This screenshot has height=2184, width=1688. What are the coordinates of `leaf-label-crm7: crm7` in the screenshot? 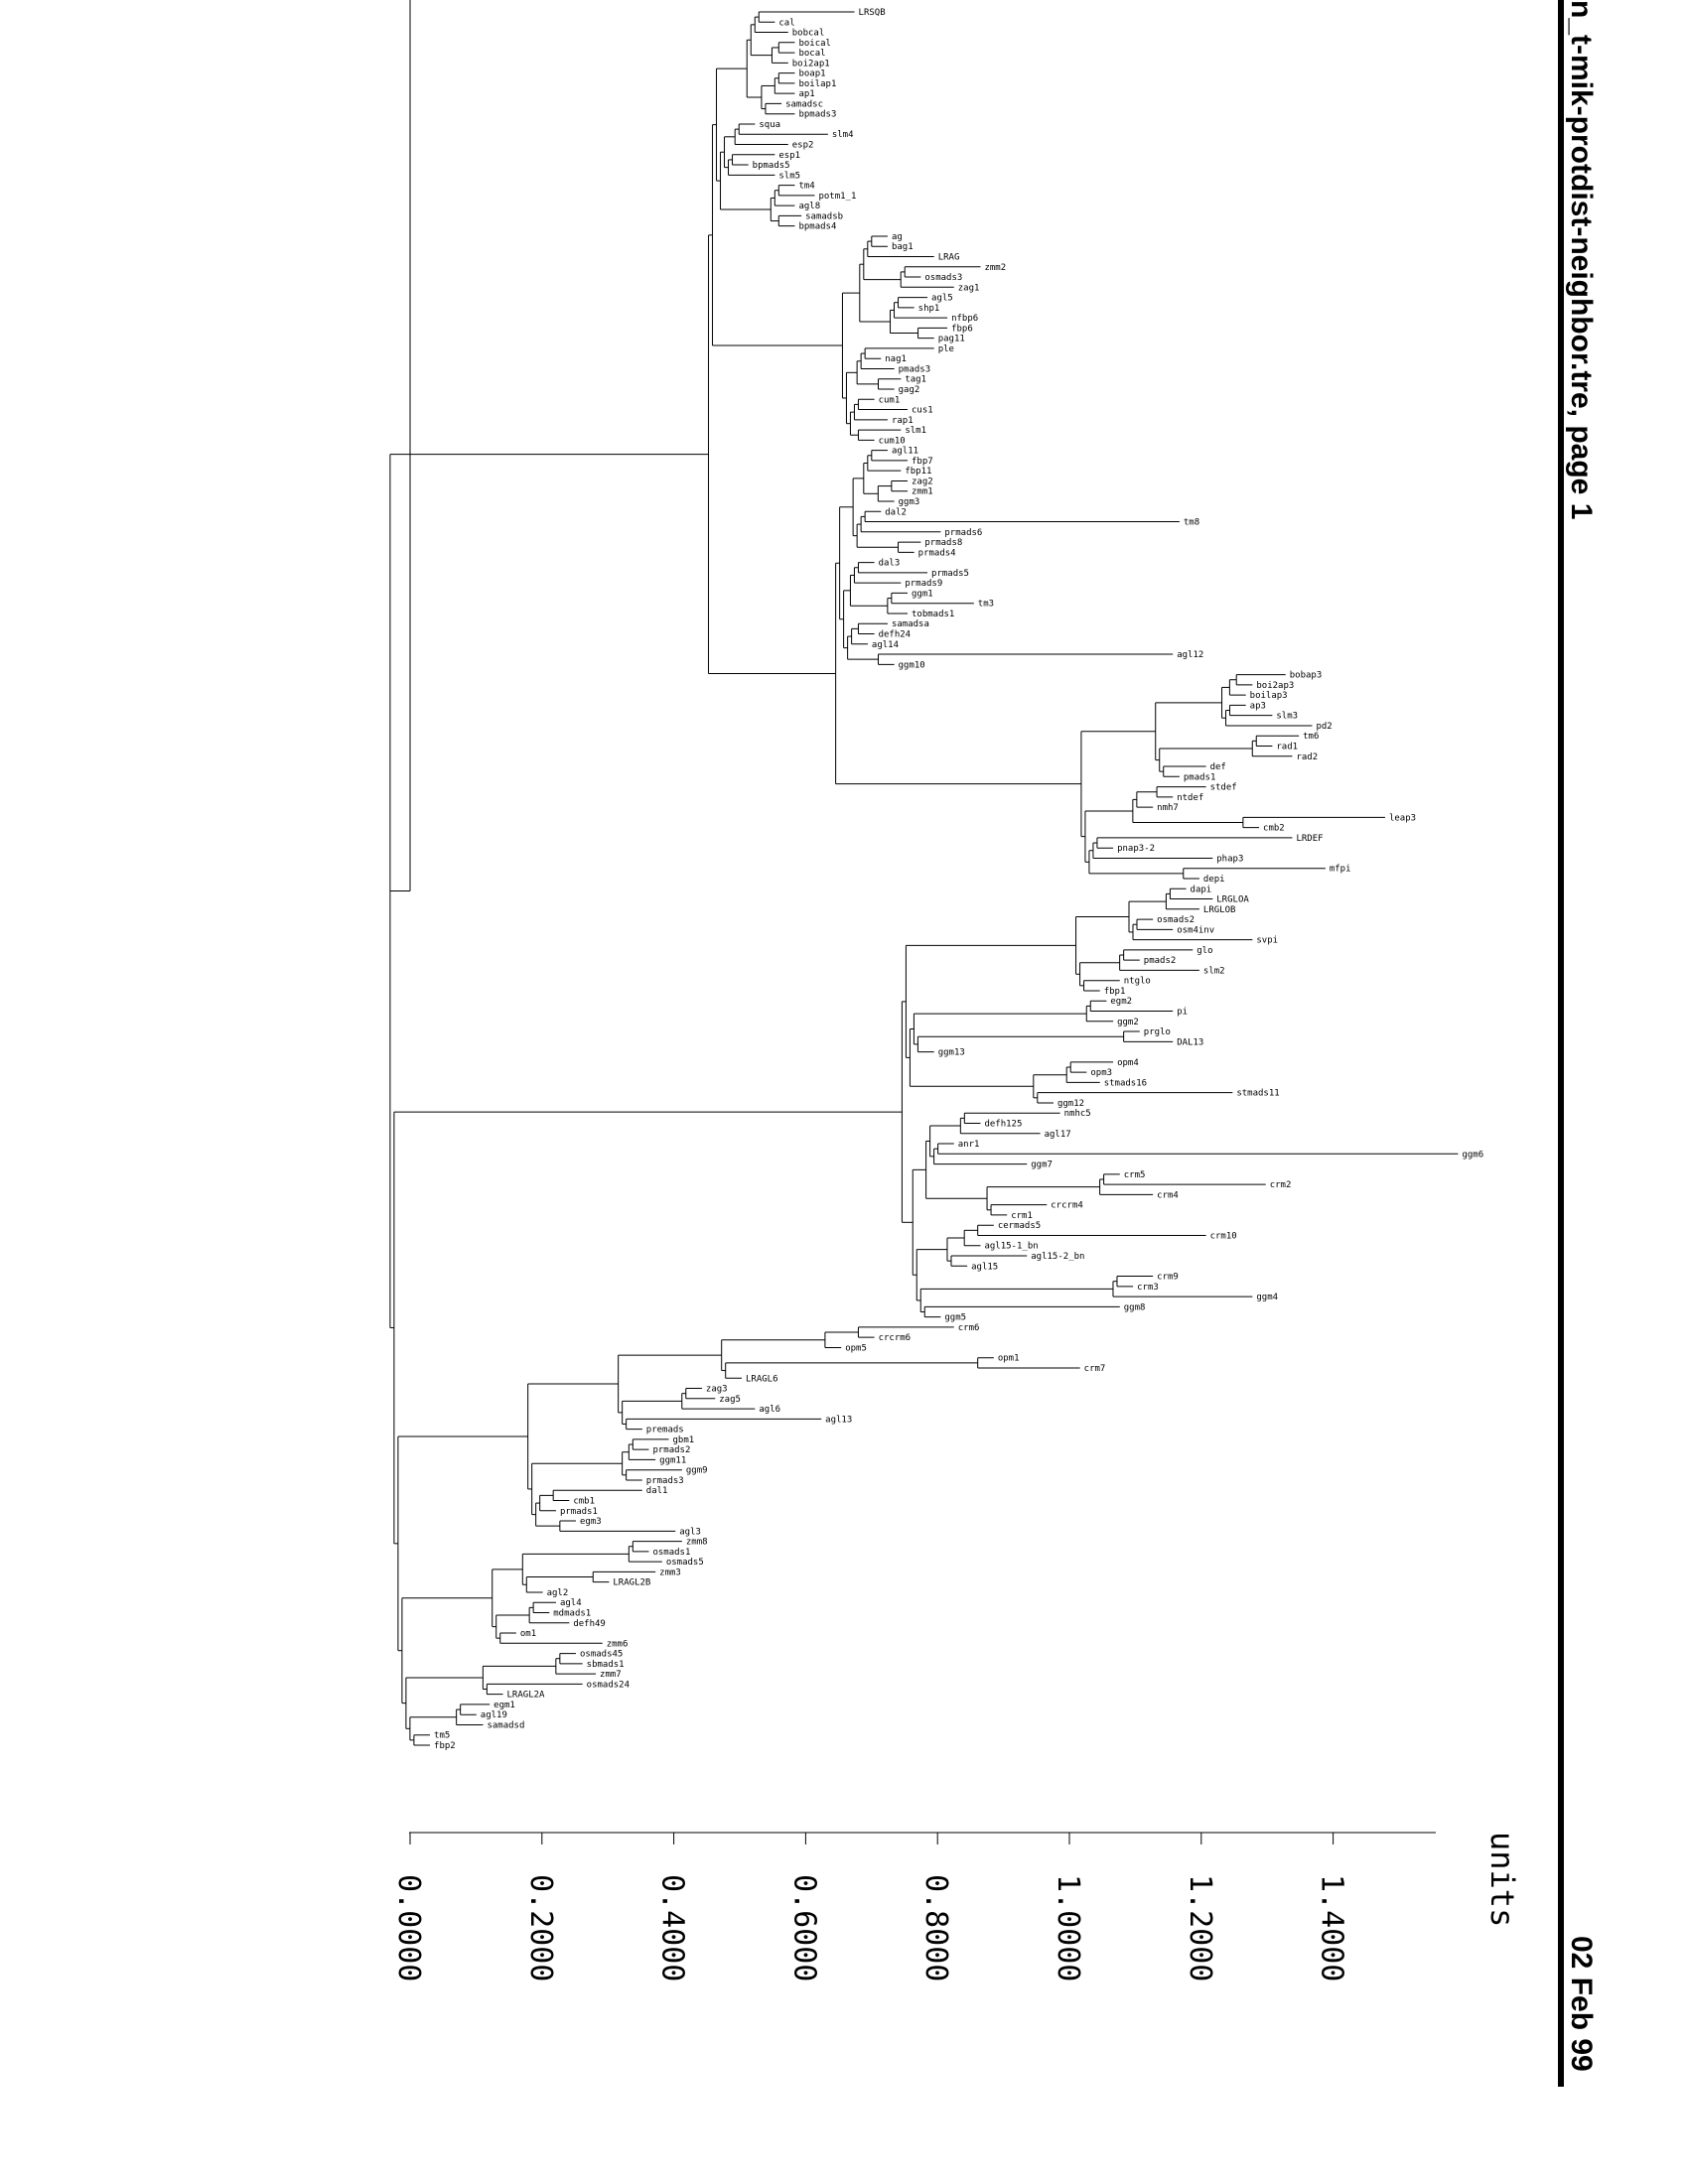 It's located at (1095, 1369).